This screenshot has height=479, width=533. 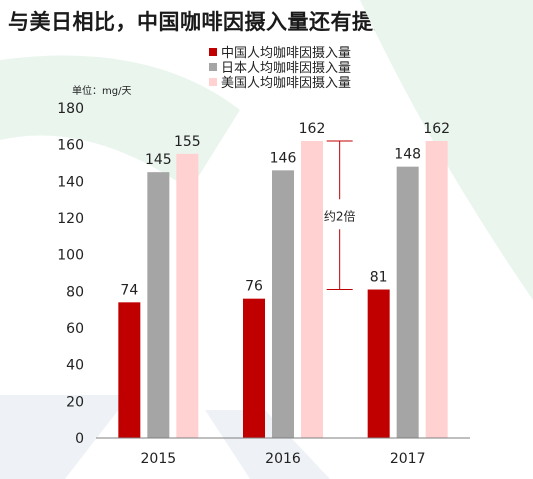 What do you see at coordinates (283, 158) in the screenshot?
I see `bar-value-label: 146` at bounding box center [283, 158].